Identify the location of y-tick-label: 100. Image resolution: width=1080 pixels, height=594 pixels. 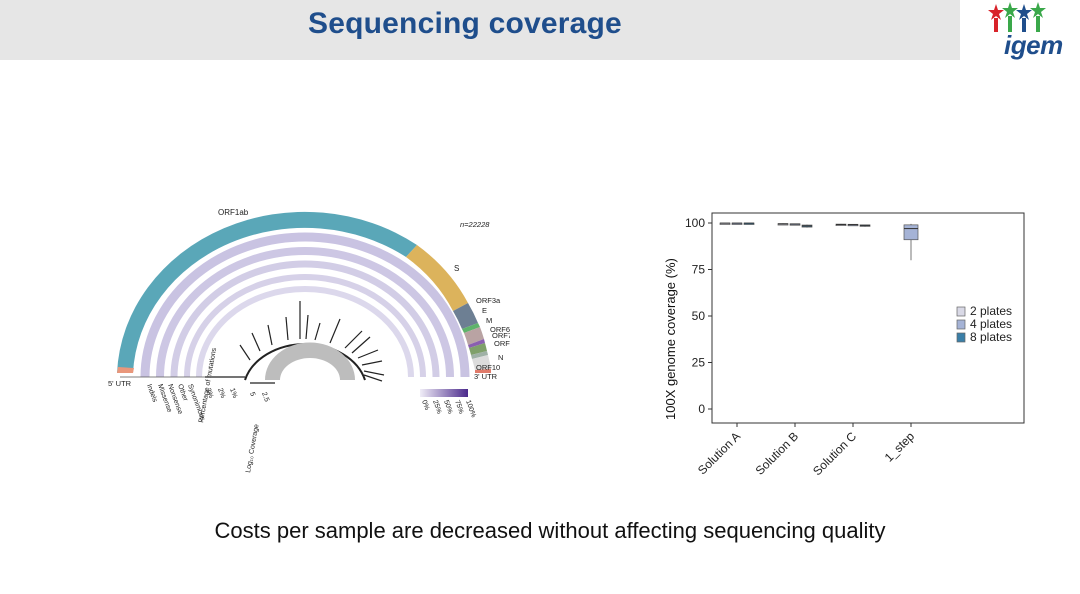
(695, 223).